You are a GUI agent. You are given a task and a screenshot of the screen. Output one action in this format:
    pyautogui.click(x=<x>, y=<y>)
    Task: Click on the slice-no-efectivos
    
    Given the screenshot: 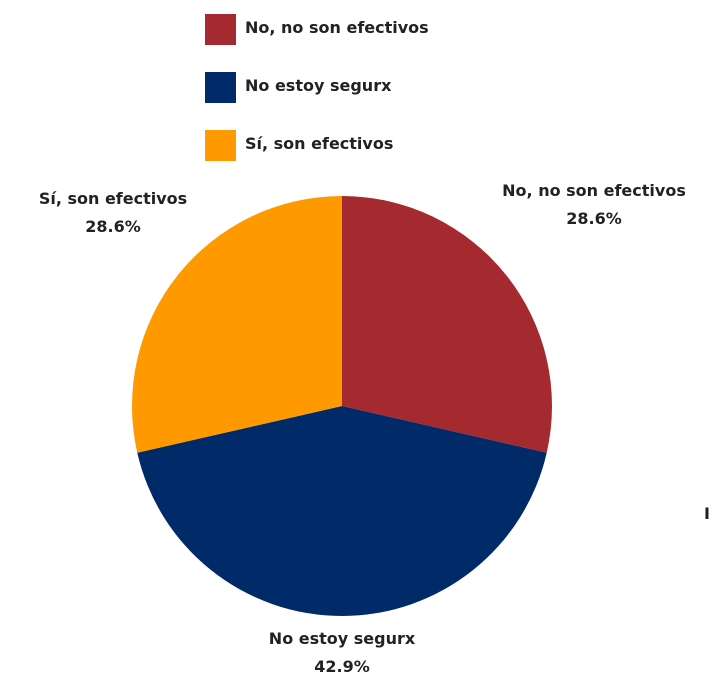 What is the action you would take?
    pyautogui.click(x=447, y=324)
    